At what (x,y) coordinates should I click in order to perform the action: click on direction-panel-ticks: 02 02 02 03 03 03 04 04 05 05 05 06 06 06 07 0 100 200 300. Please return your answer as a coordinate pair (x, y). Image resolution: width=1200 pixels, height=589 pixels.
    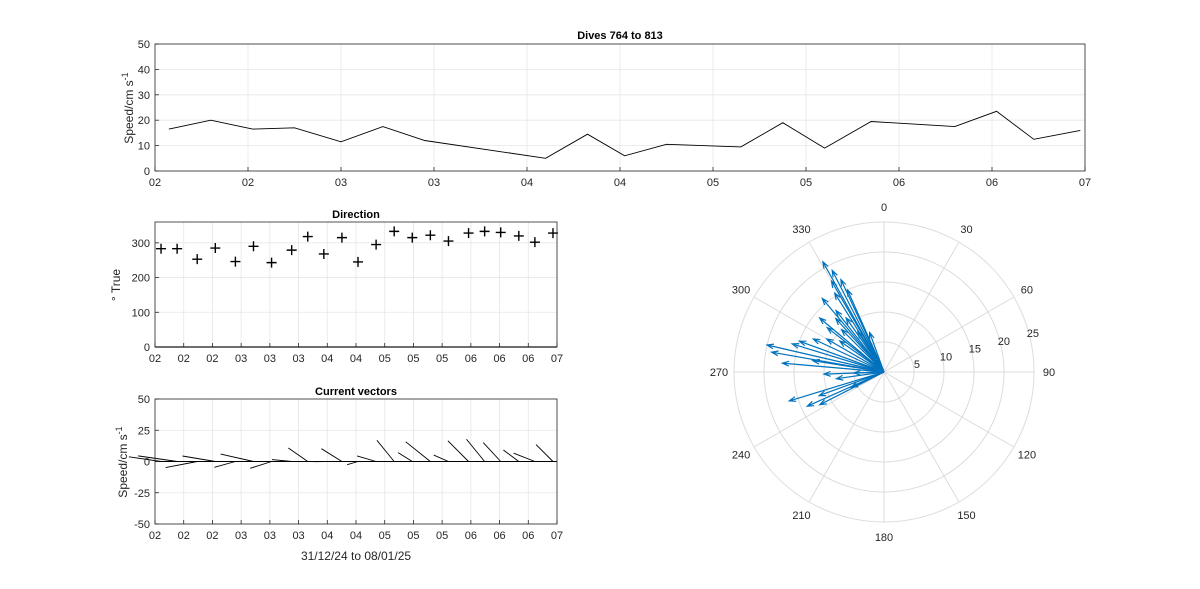
    Looking at the image, I should click on (347, 301).